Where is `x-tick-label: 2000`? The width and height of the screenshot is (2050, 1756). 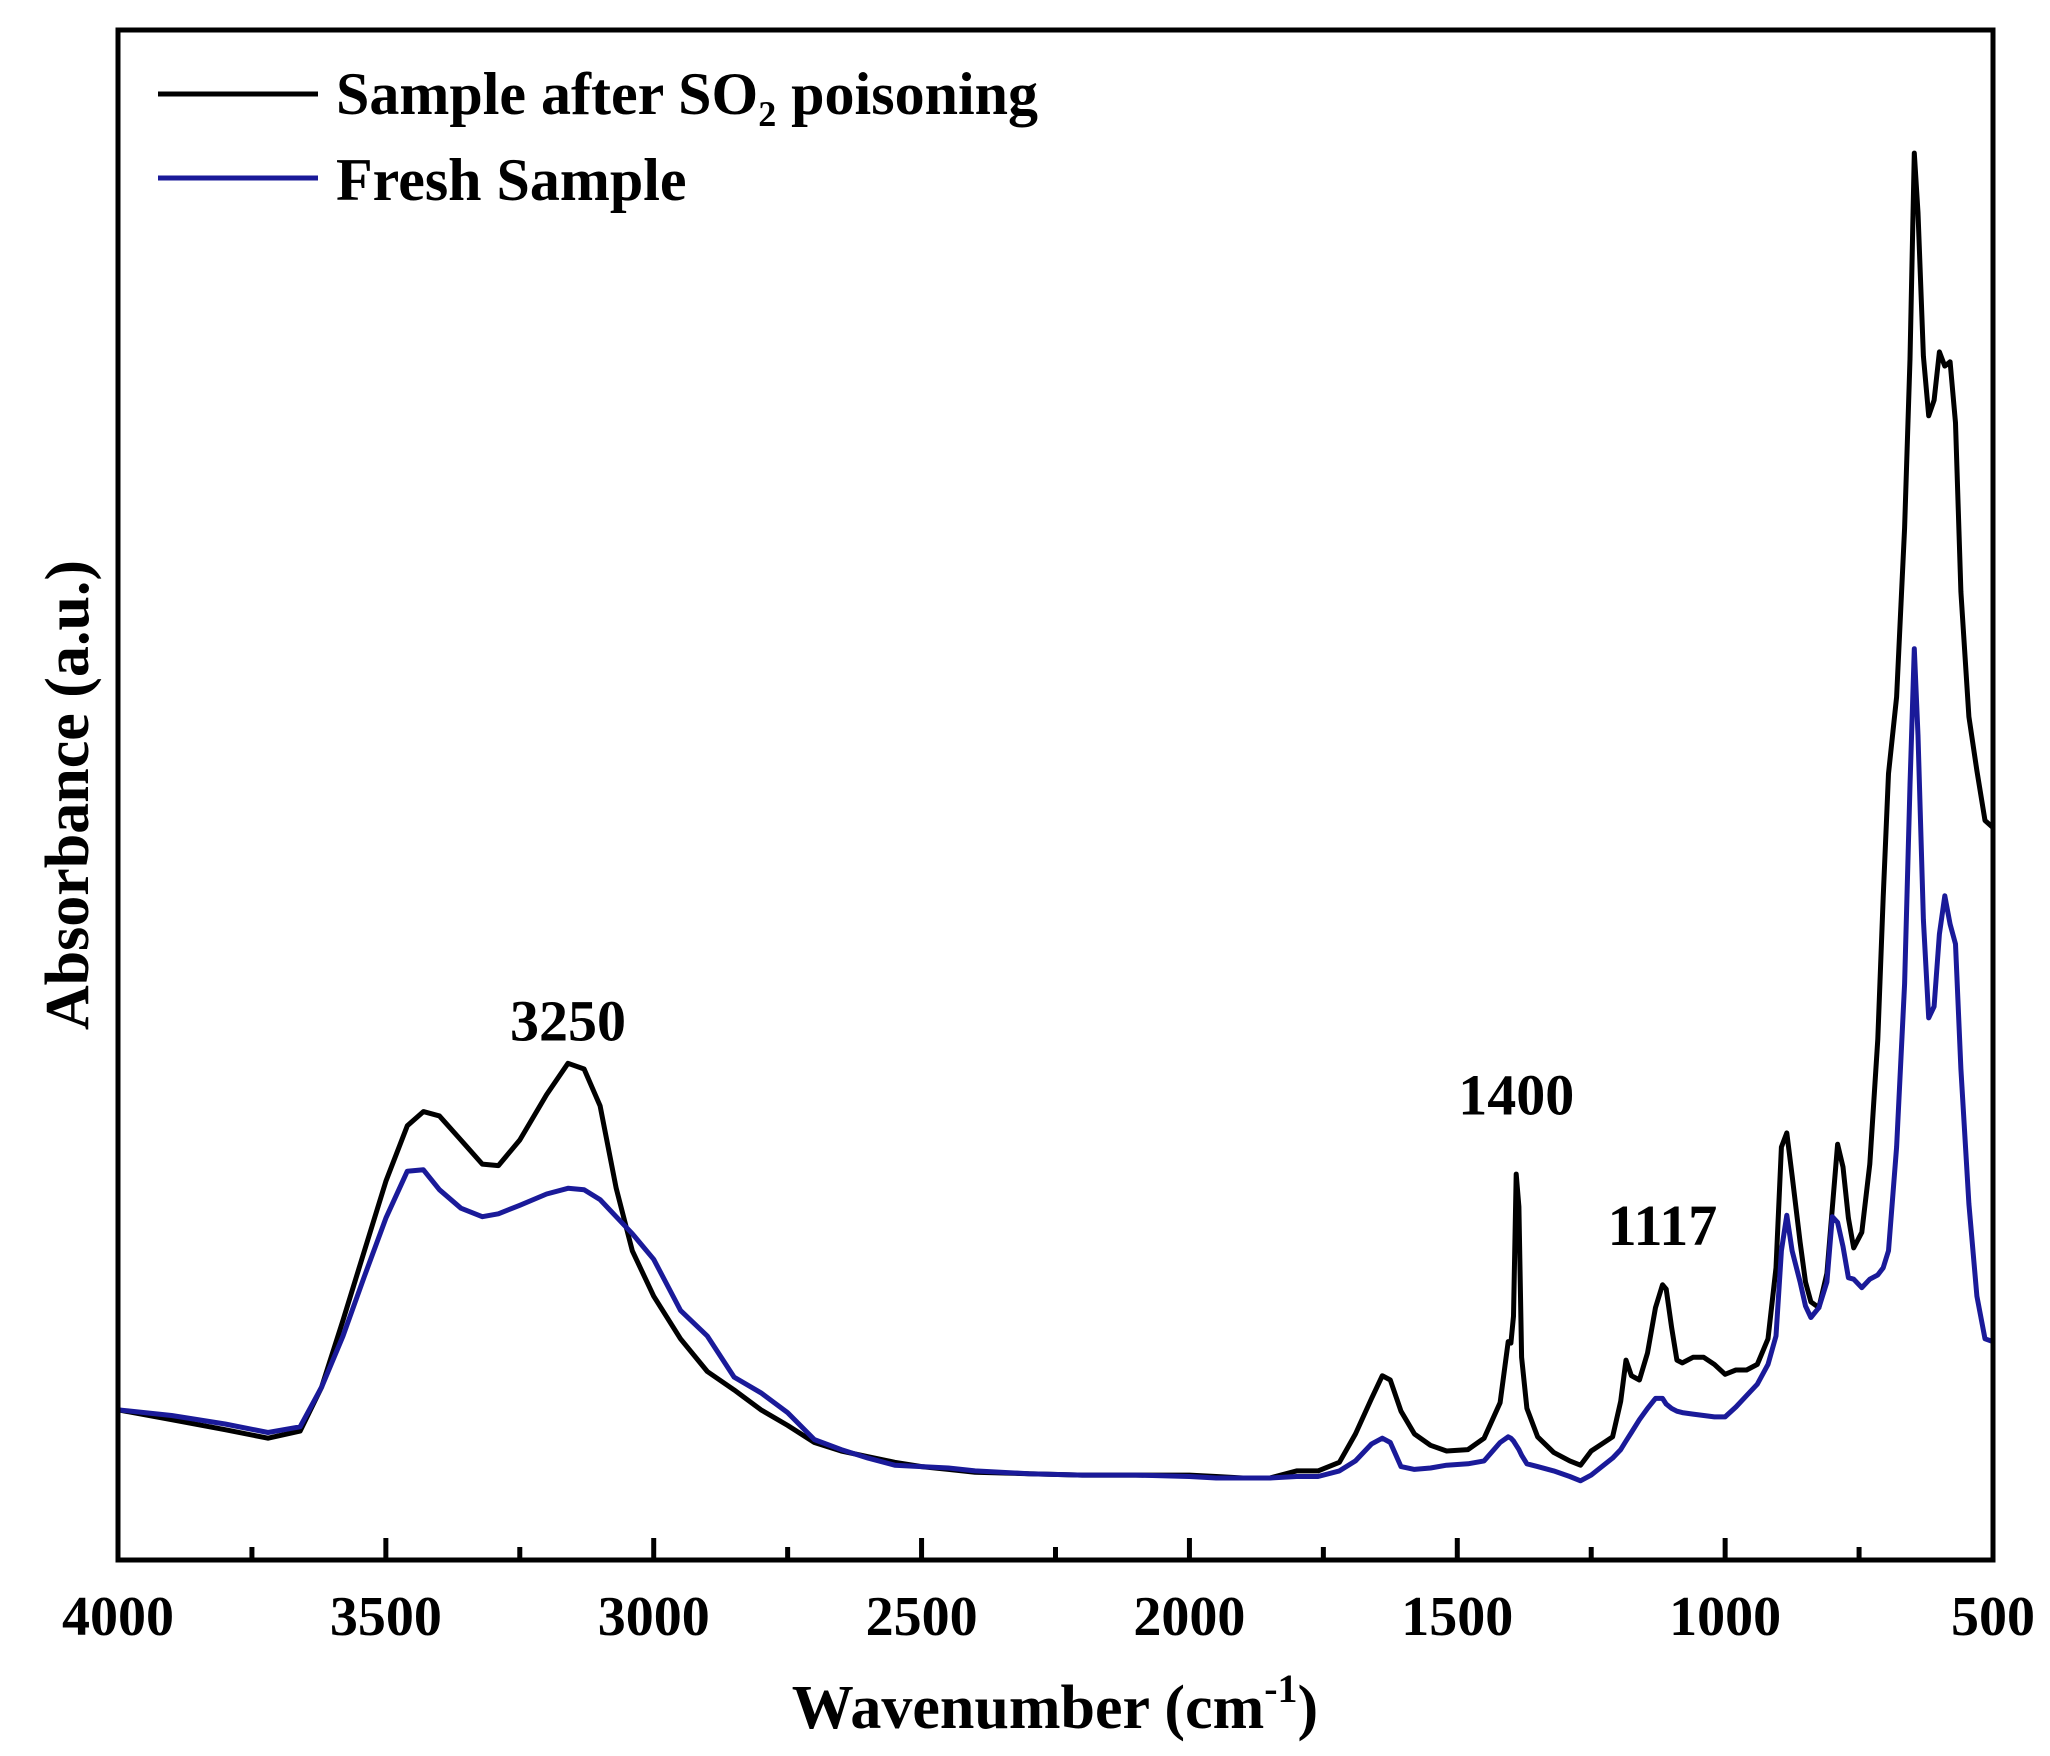 x-tick-label: 2000 is located at coordinates (1189, 1617).